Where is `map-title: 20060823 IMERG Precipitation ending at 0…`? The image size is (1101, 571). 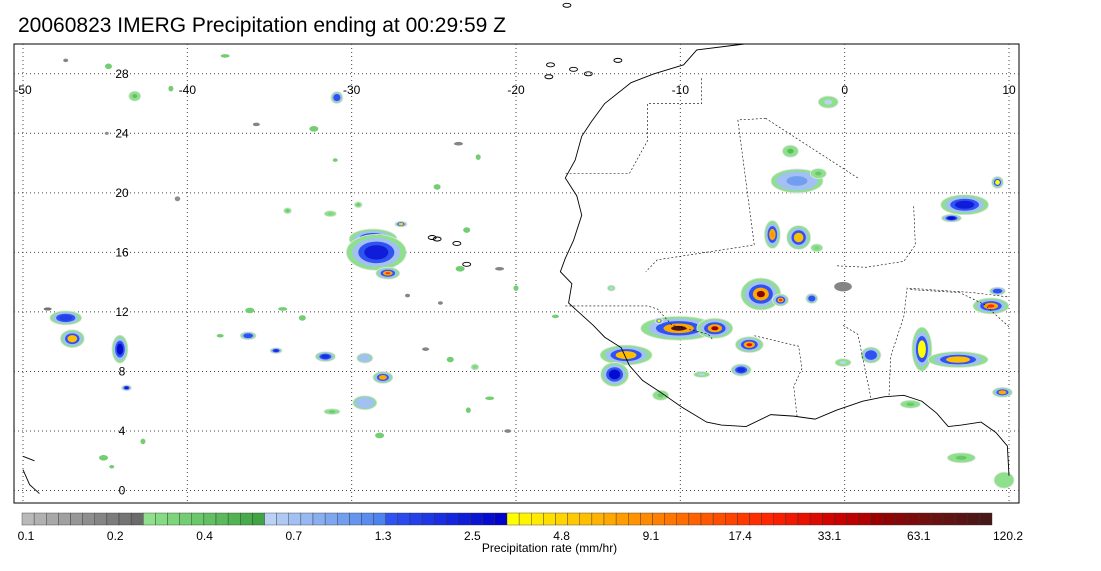
map-title: 20060823 IMERG Precipitation ending at 0… is located at coordinates (262, 25).